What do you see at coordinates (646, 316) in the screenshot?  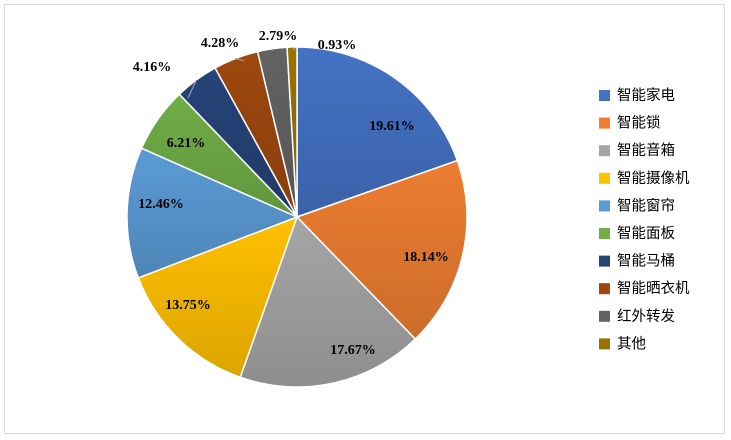 I see `legend-label-9: 红外转发` at bounding box center [646, 316].